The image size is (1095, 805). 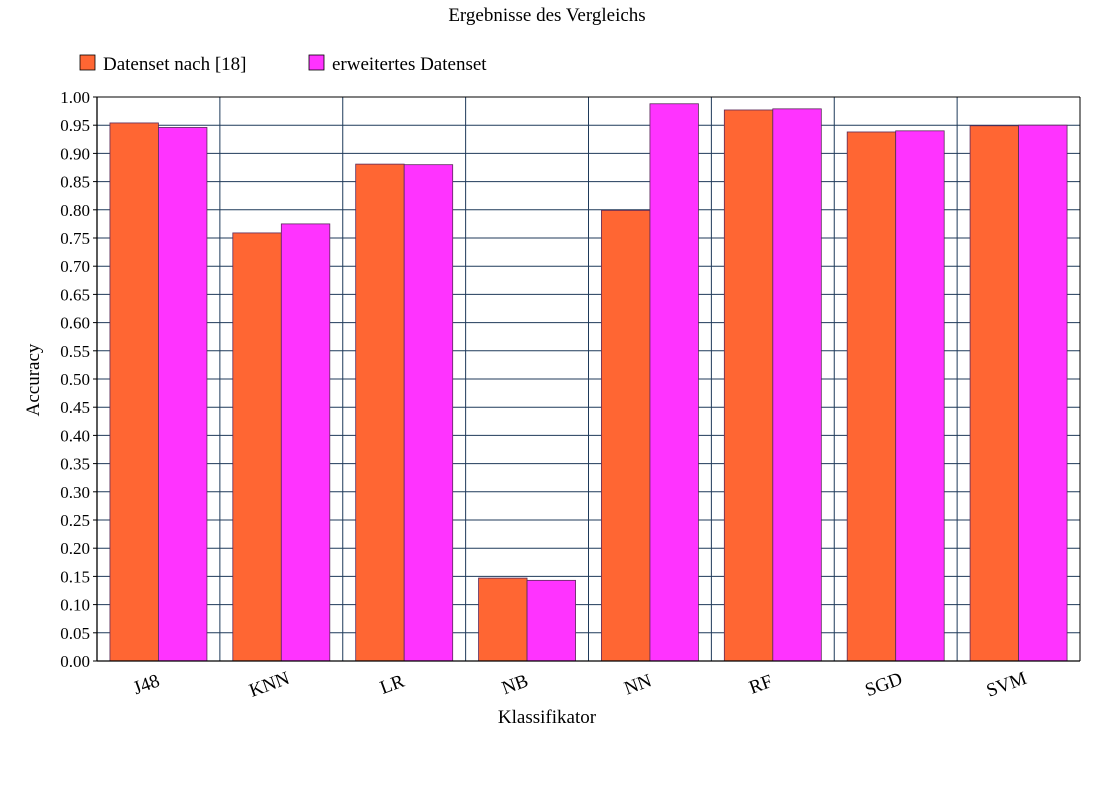 What do you see at coordinates (546, 15) in the screenshot?
I see `chart-title: Ergebnisse des Vergleichs` at bounding box center [546, 15].